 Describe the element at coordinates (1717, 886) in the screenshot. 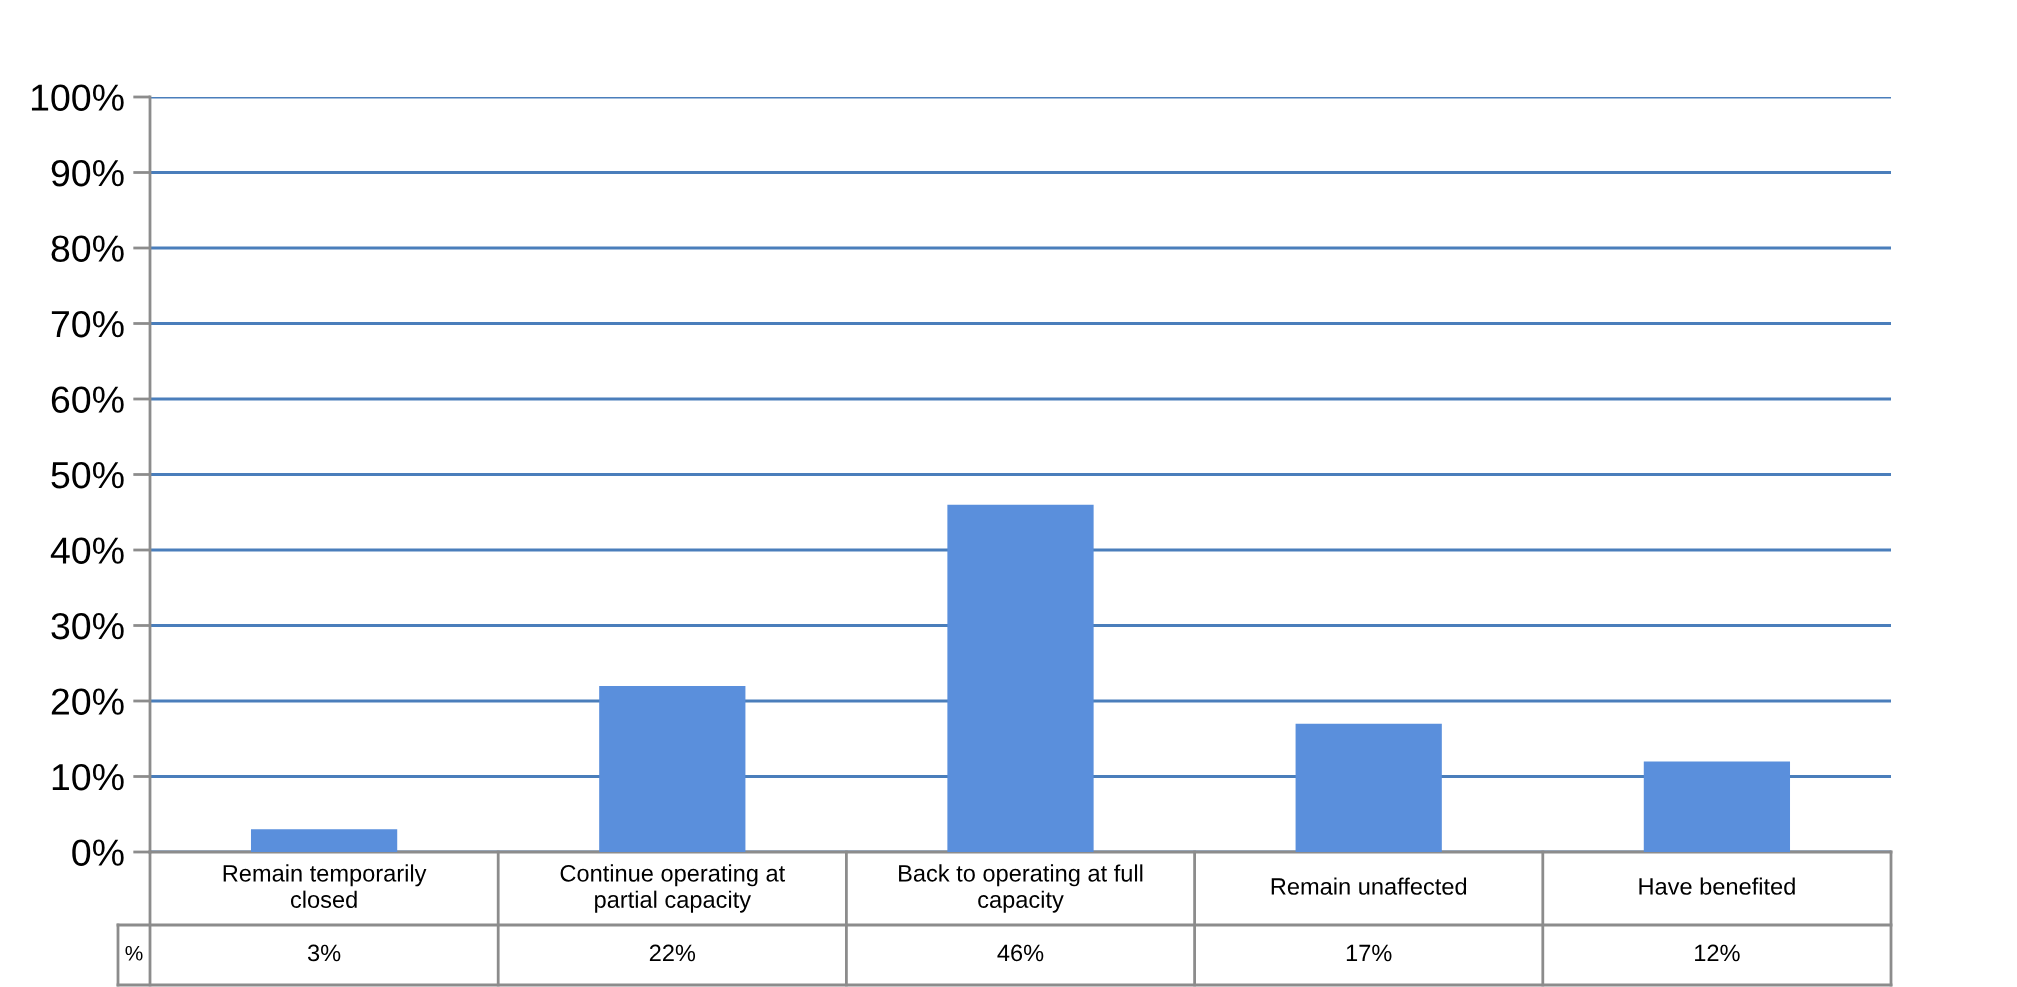

I see `x-tick-label: Have benefited` at that location.